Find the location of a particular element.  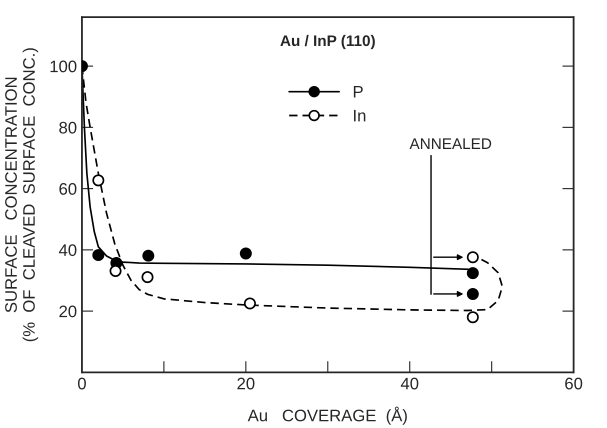

x-tick-label: 60 is located at coordinates (573, 384).